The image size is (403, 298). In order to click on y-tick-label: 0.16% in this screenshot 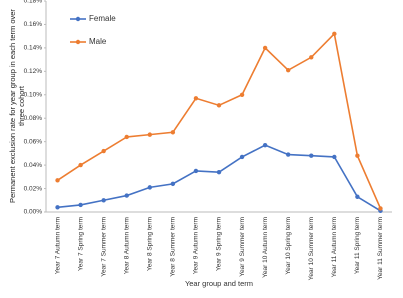, I will do `click(33, 24)`.